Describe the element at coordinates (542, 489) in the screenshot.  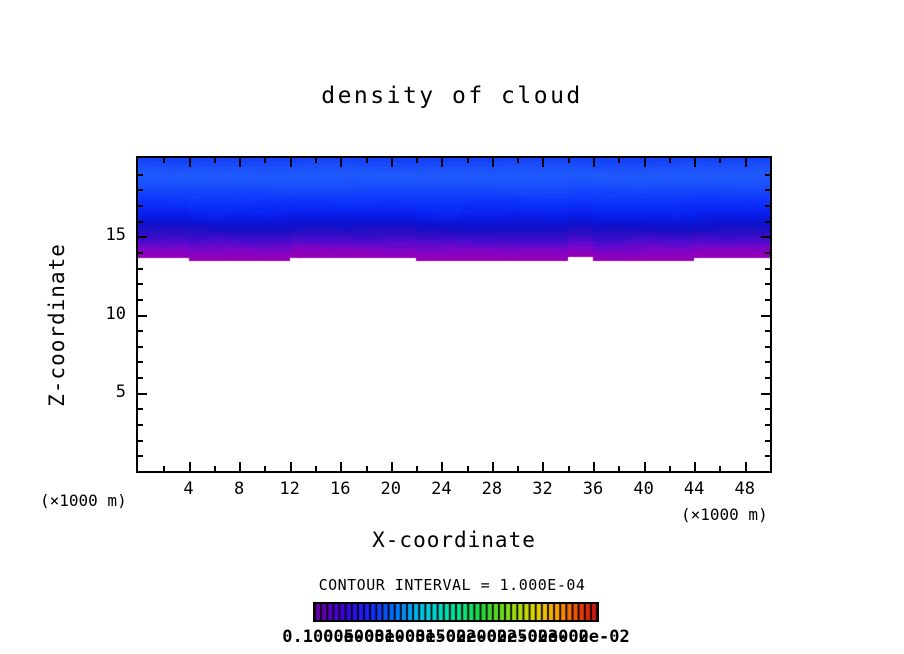
I see `x-tick-label: 32` at that location.